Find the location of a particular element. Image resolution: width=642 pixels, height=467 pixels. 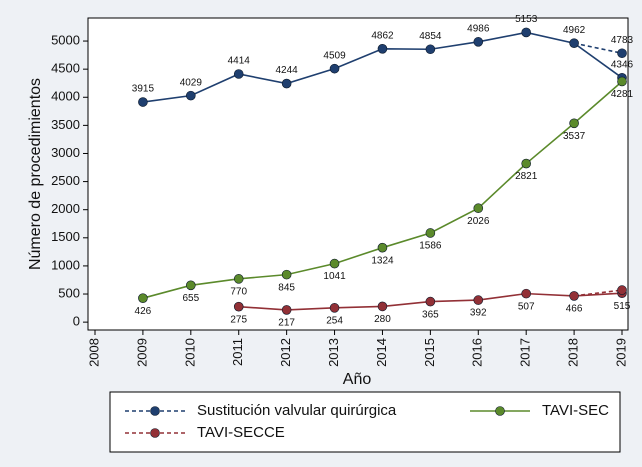

x-tick-label: 2017 is located at coordinates (525, 352).